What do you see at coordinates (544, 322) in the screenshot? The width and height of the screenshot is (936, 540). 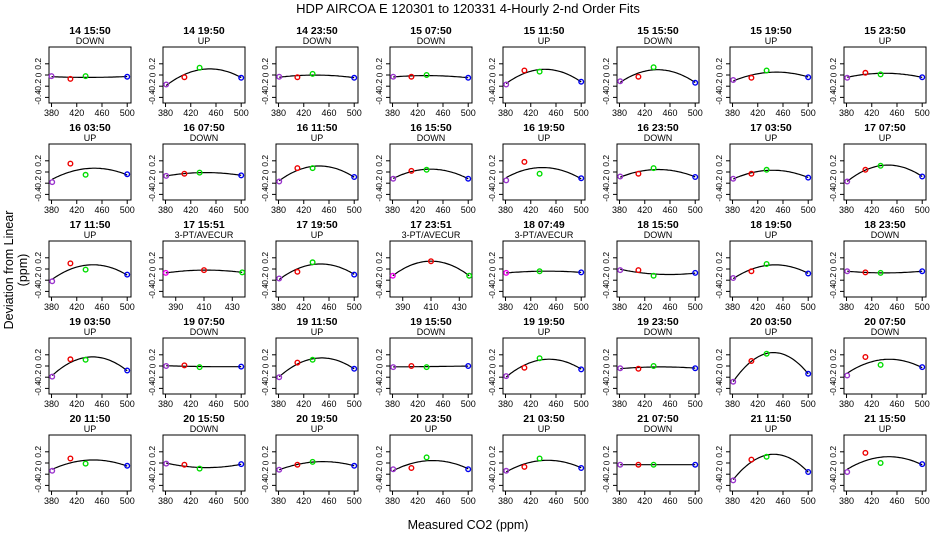 I see `panel-time-label: 19 19:50` at bounding box center [544, 322].